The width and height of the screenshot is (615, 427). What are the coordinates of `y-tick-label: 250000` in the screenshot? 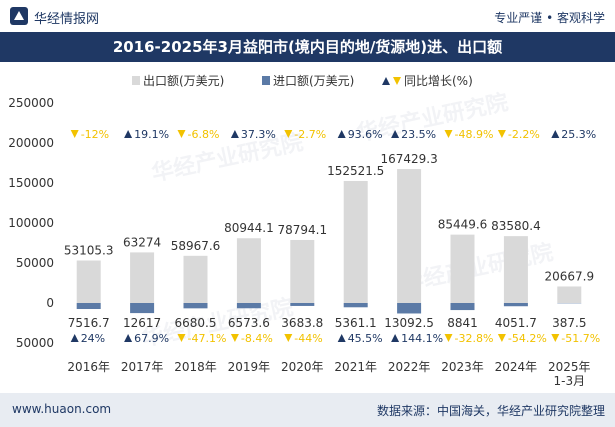 It's located at (31, 103).